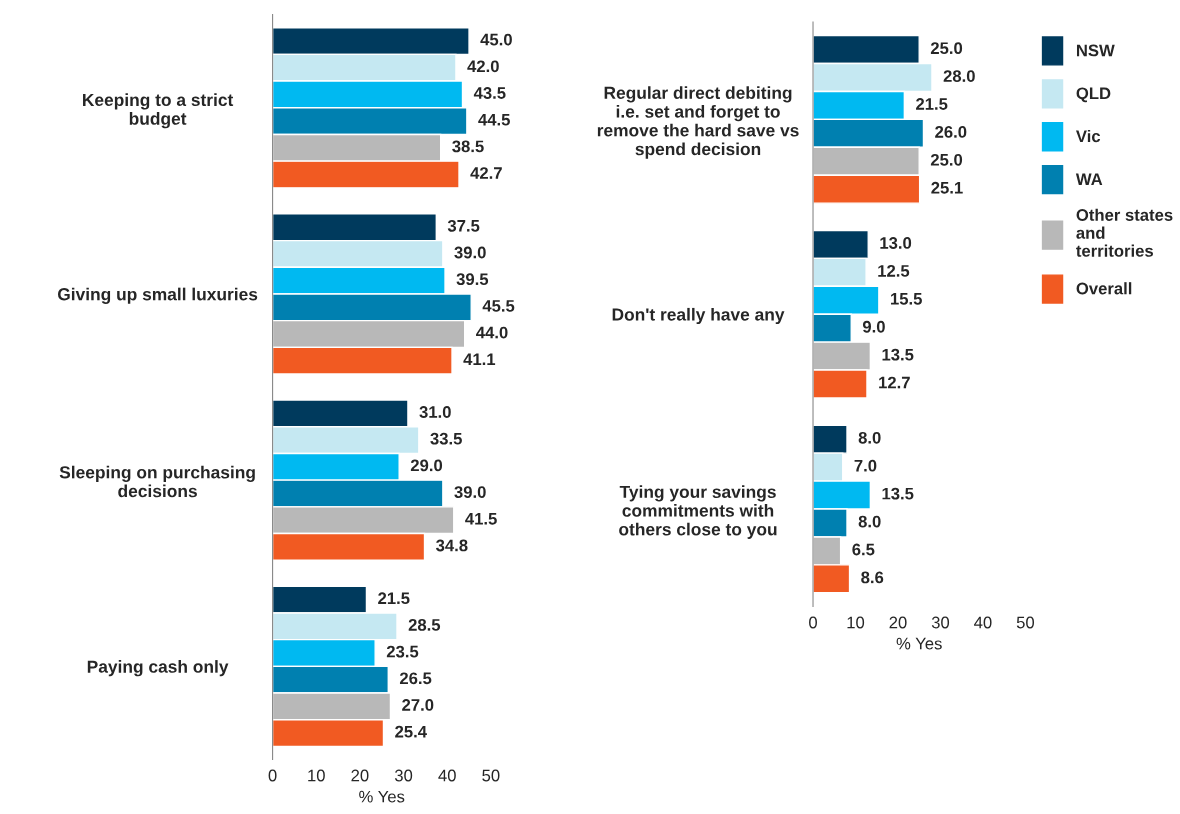 This screenshot has width=1180, height=814. I want to click on legend-label: Vic, so click(1088, 136).